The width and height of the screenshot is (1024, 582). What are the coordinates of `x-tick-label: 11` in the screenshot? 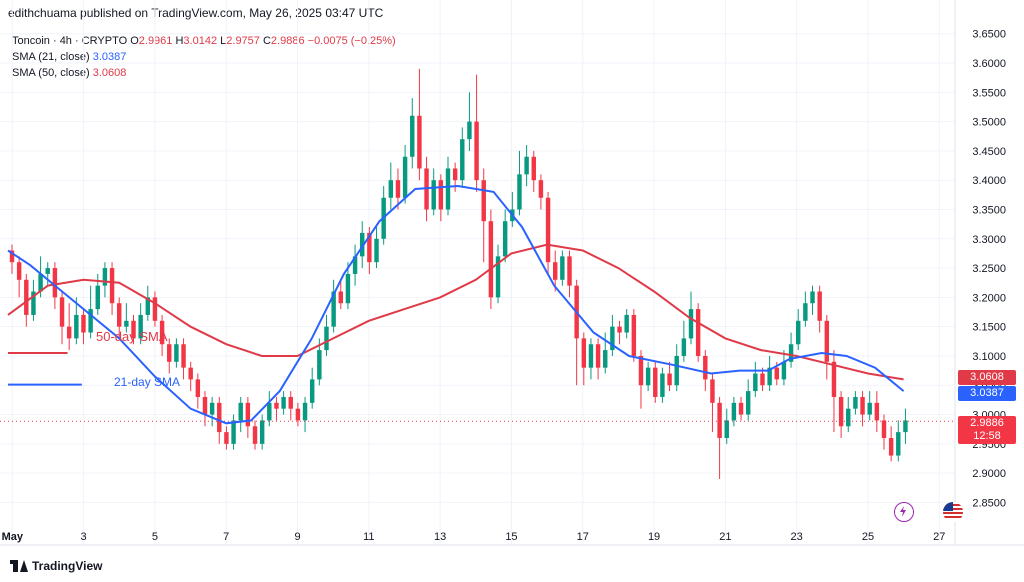 It's located at (368, 537).